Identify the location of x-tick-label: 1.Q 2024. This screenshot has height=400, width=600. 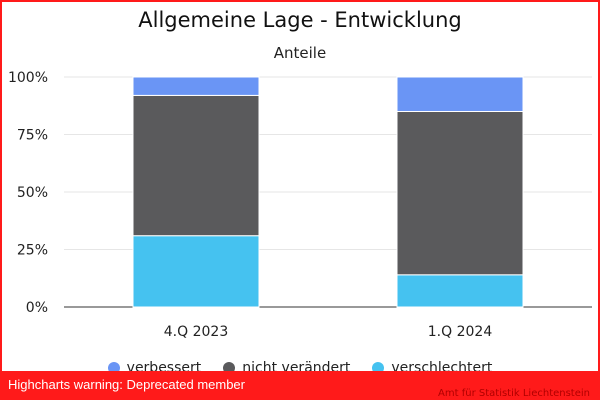
(460, 332).